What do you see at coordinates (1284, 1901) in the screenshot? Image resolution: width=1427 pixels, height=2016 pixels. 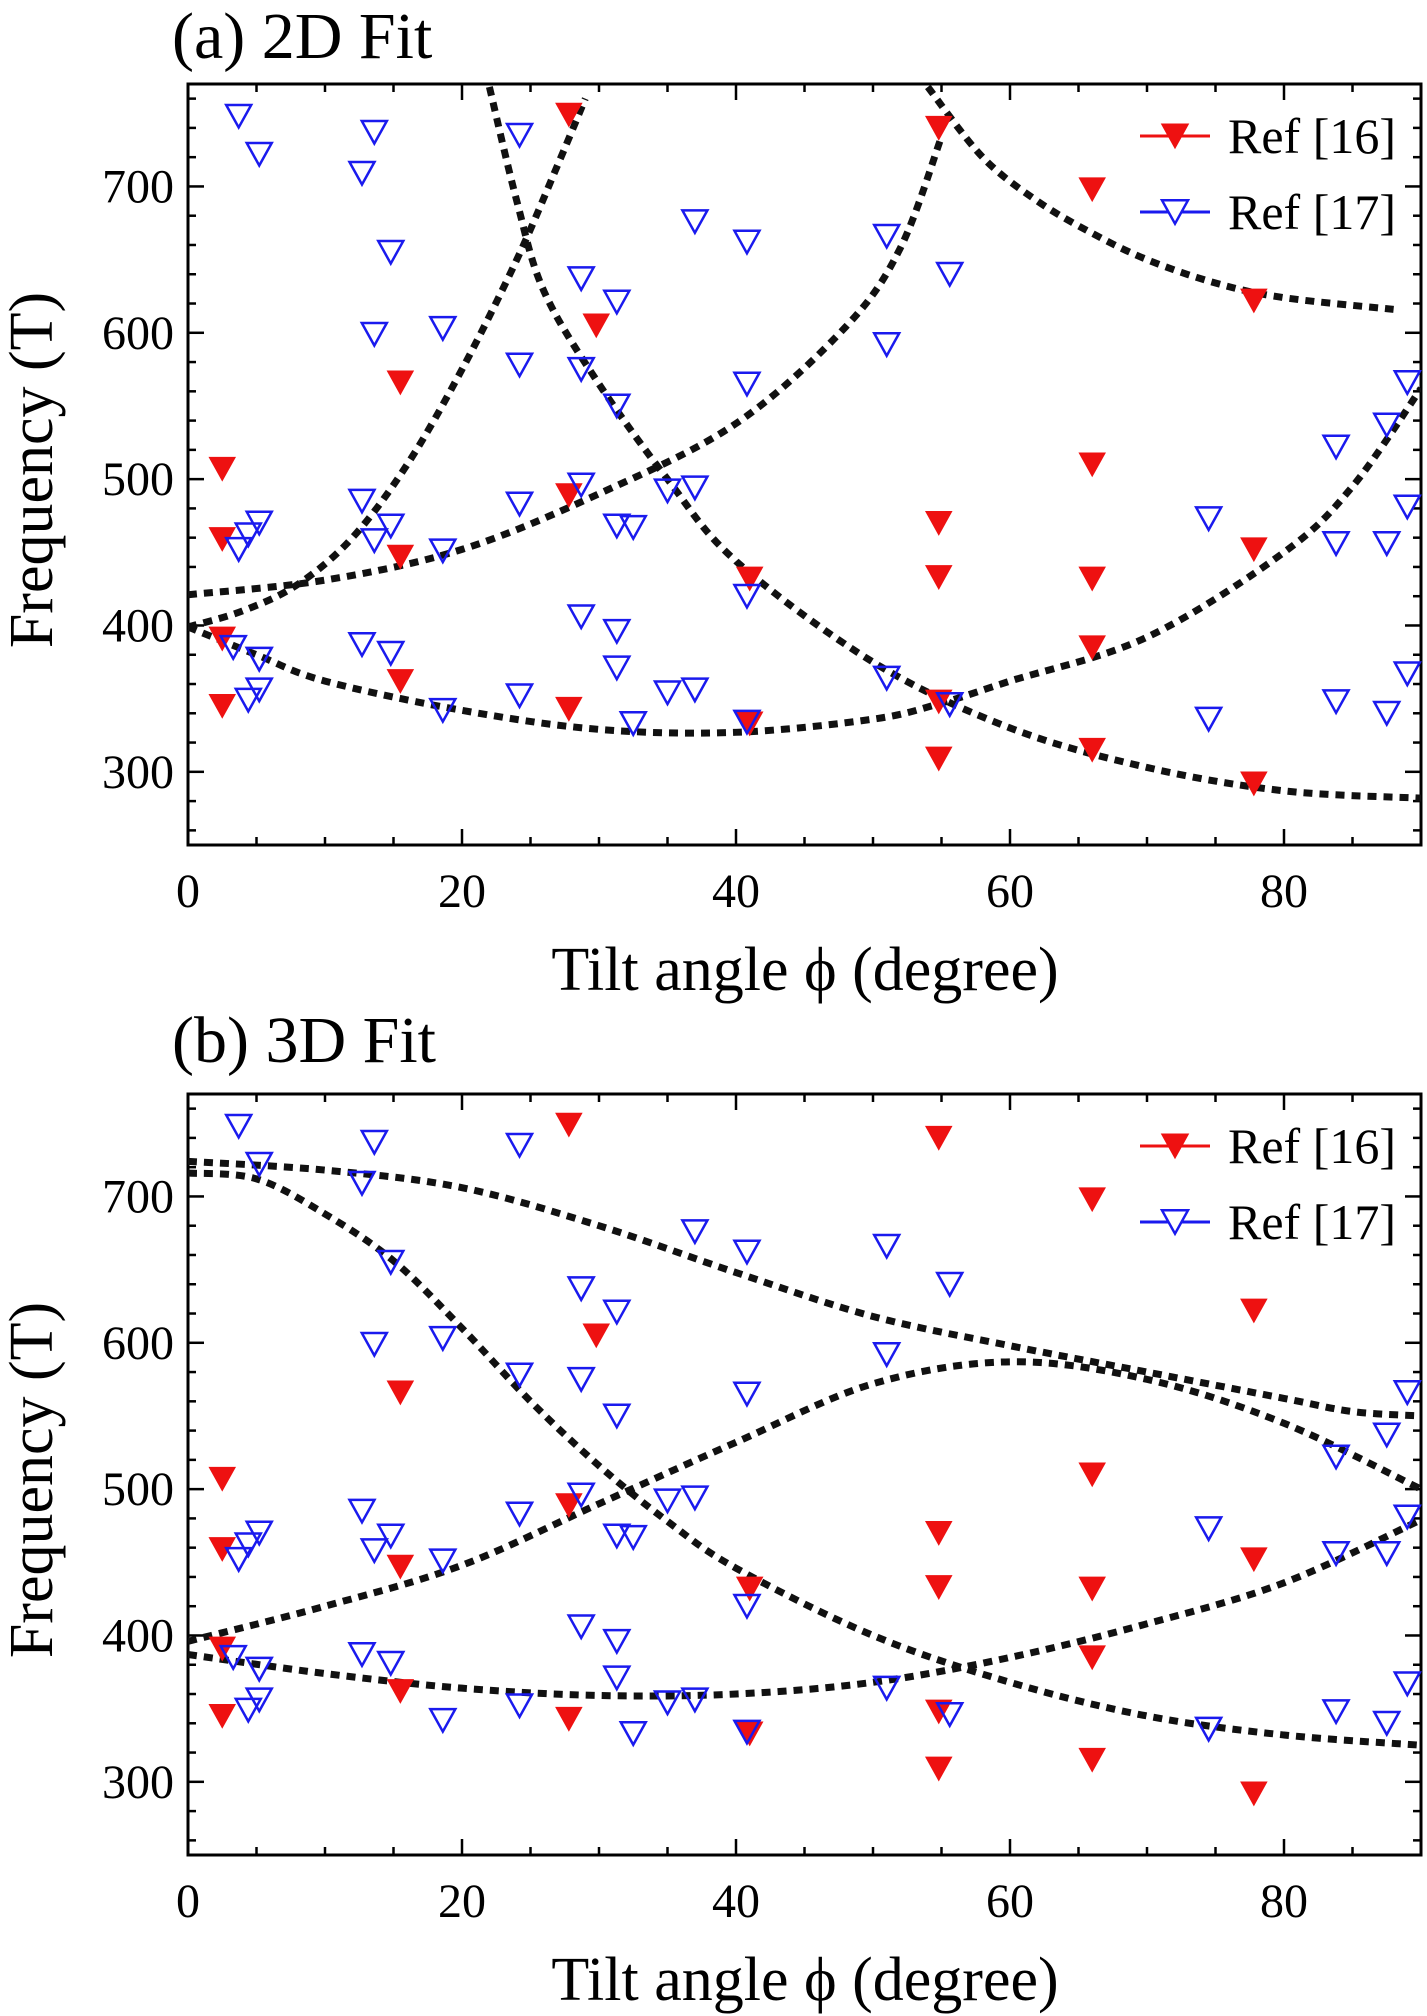 I see `x-tick-label-3d: 80` at bounding box center [1284, 1901].